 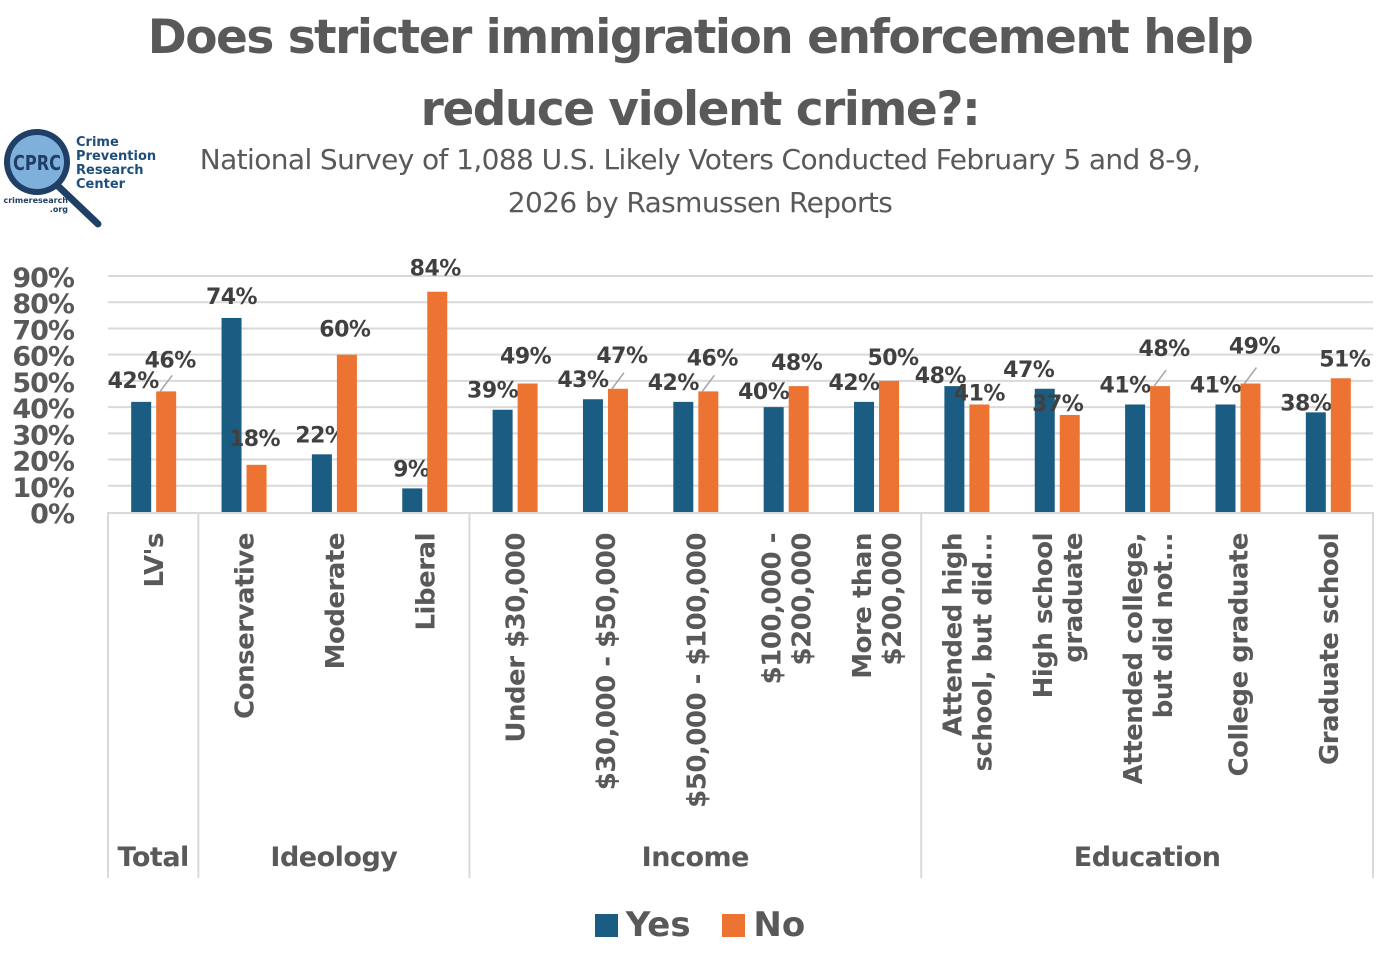 What do you see at coordinates (1345, 359) in the screenshot?
I see `data-label-no: 51%` at bounding box center [1345, 359].